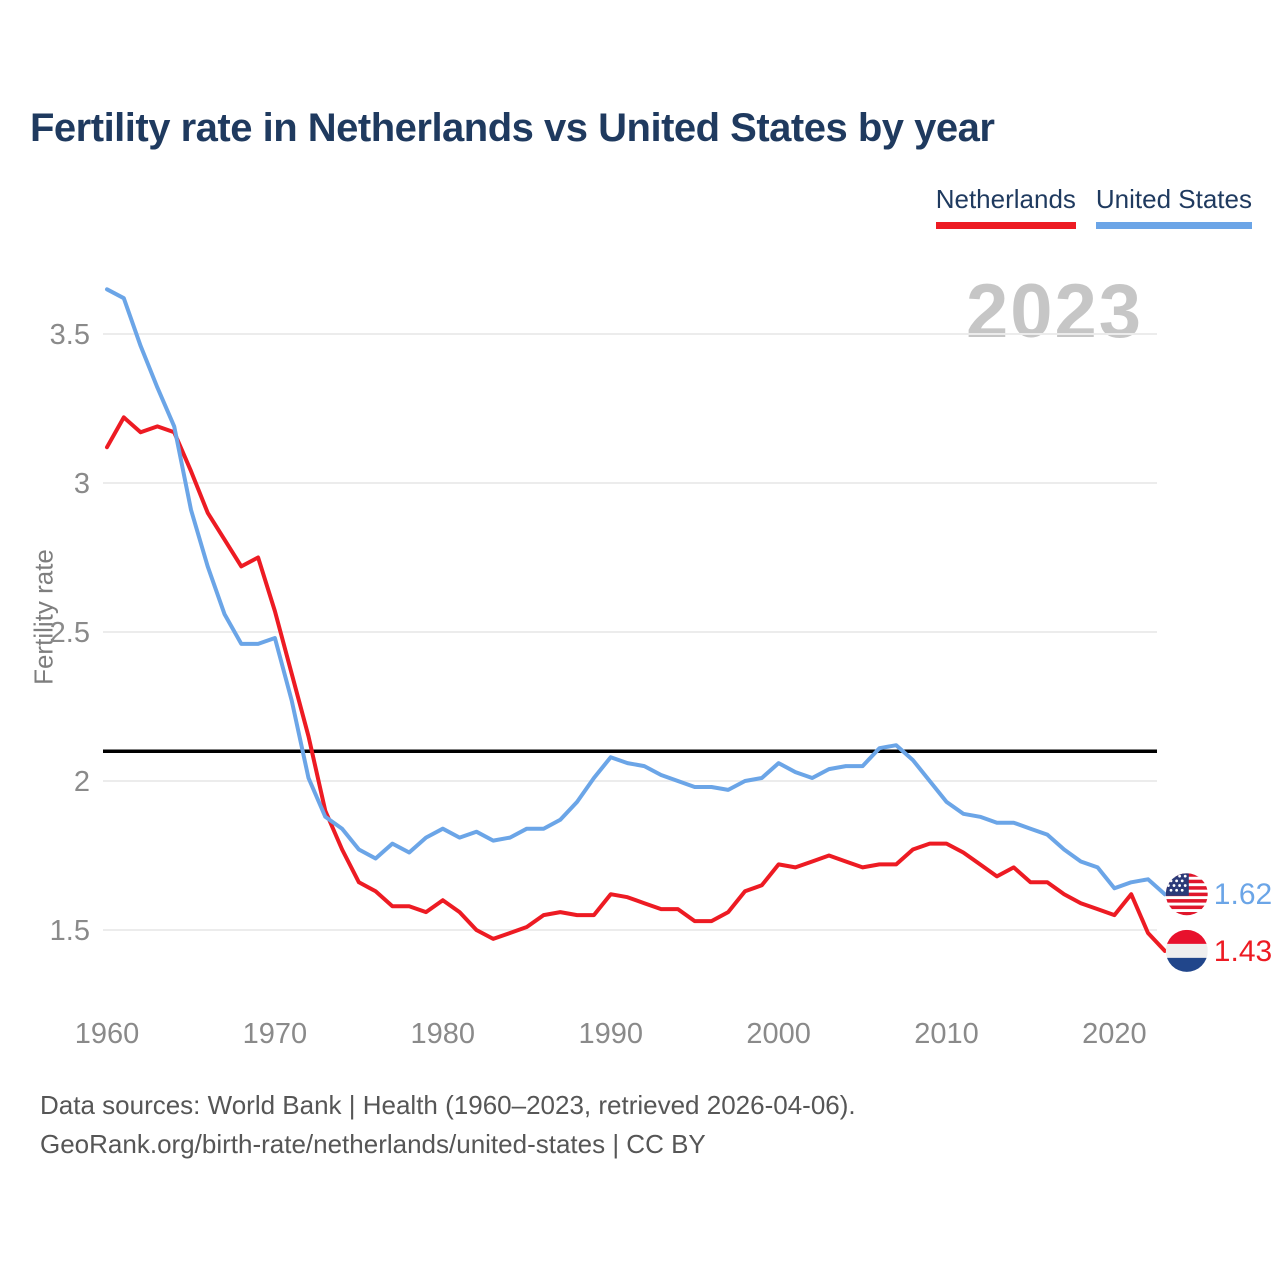  I want to click on x-tick-label: 2010, so click(946, 1034).